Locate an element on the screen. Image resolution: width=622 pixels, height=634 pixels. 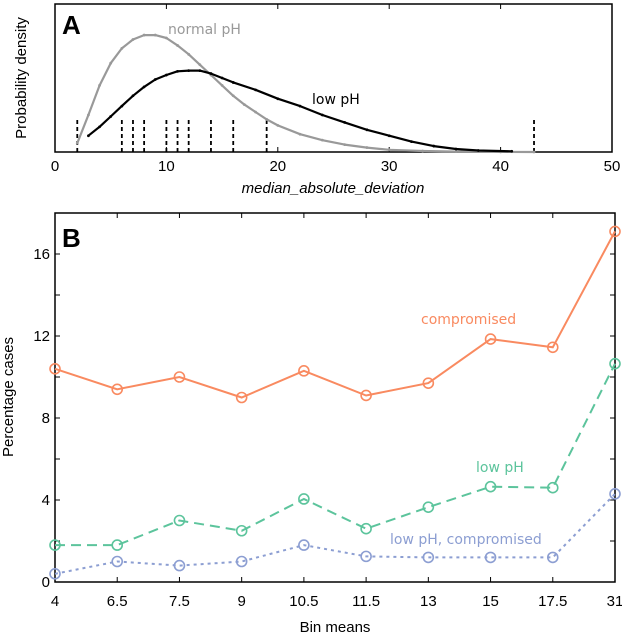
x-tick-label: 11.5 is located at coordinates (366, 601).